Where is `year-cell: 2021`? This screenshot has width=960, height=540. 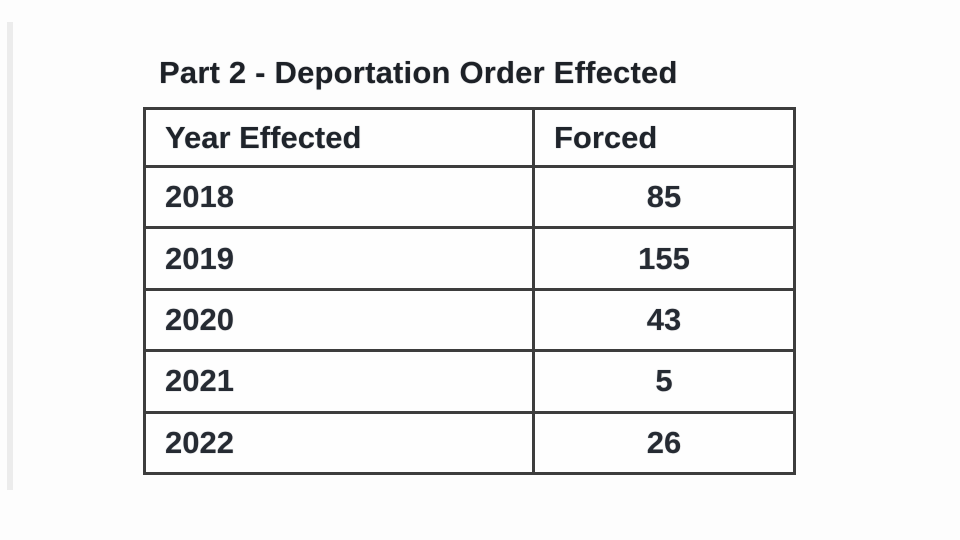 year-cell: 2021 is located at coordinates (339, 381).